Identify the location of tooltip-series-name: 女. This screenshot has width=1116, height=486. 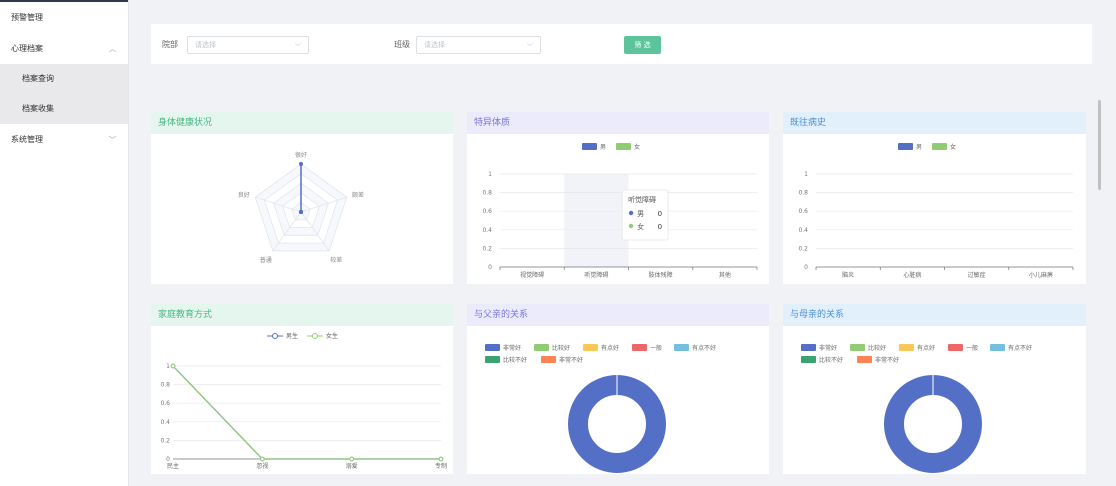
(640, 226).